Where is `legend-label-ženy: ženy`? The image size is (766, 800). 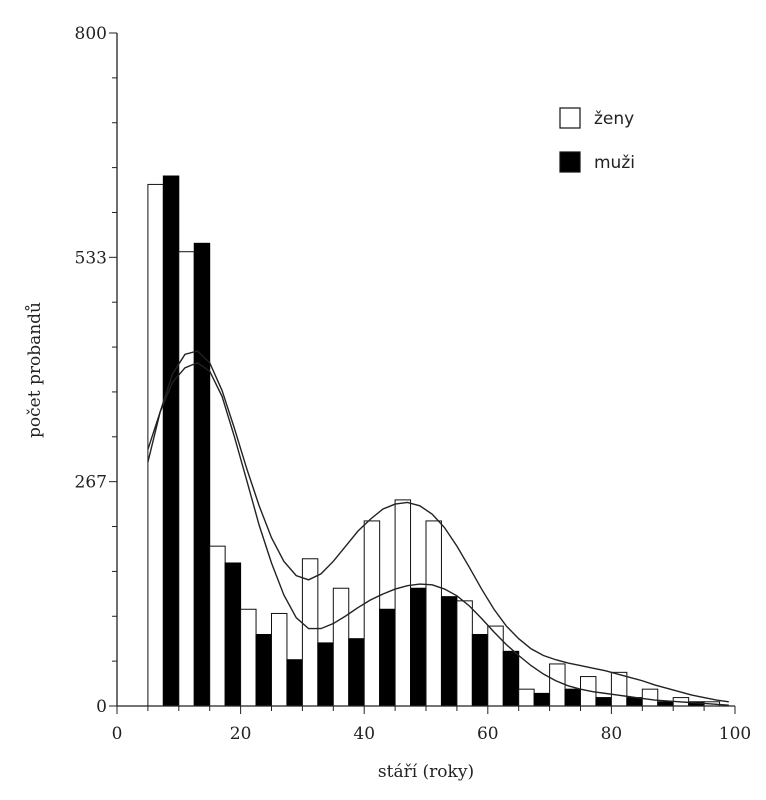
legend-label-ženy: ženy is located at coordinates (614, 119).